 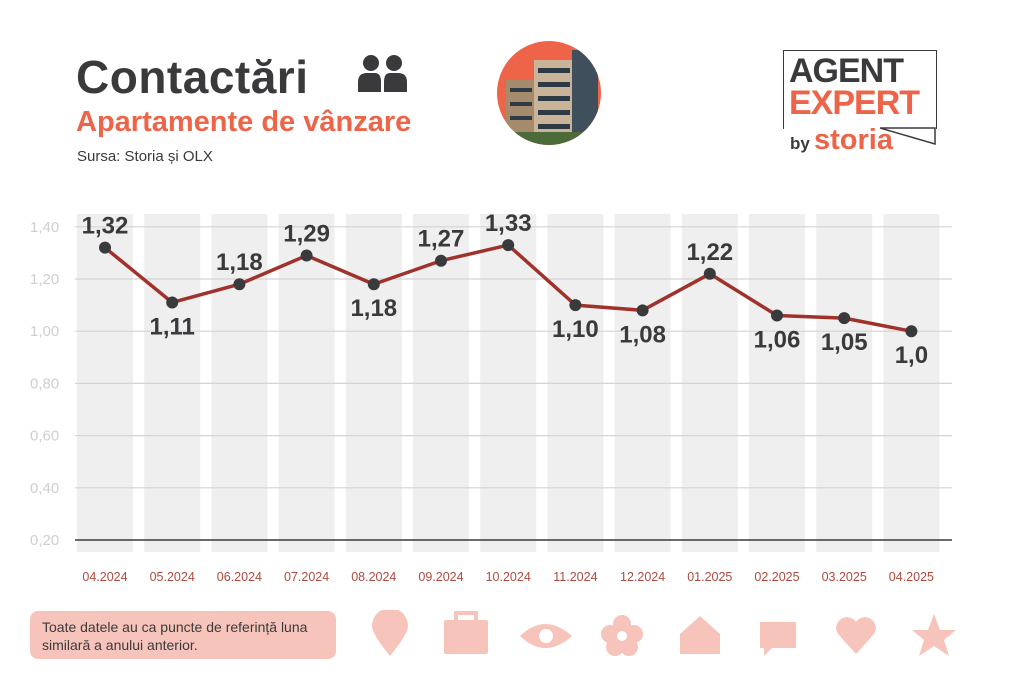 I want to click on x-tick-label: 11.2024, so click(x=575, y=577).